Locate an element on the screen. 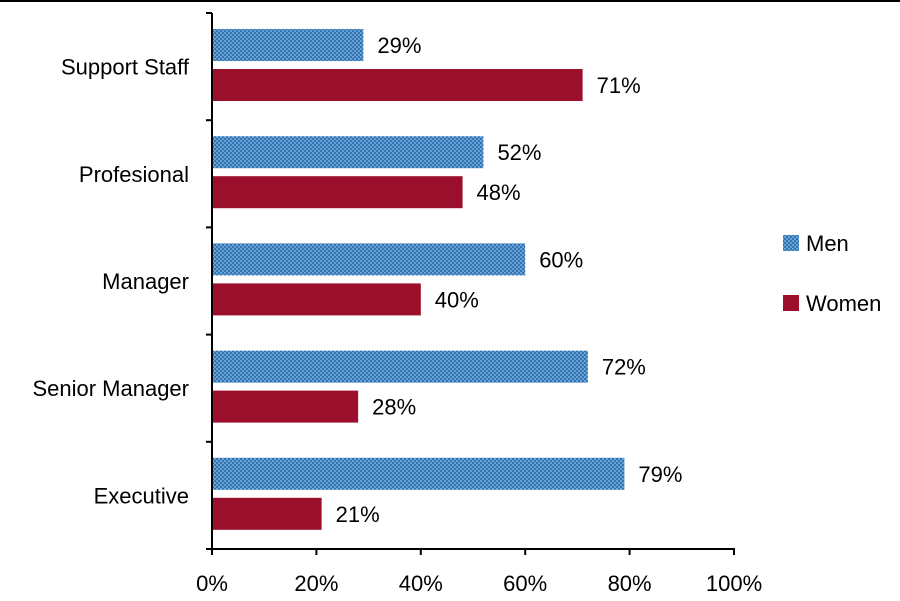  bar-men-manager is located at coordinates (369, 259).